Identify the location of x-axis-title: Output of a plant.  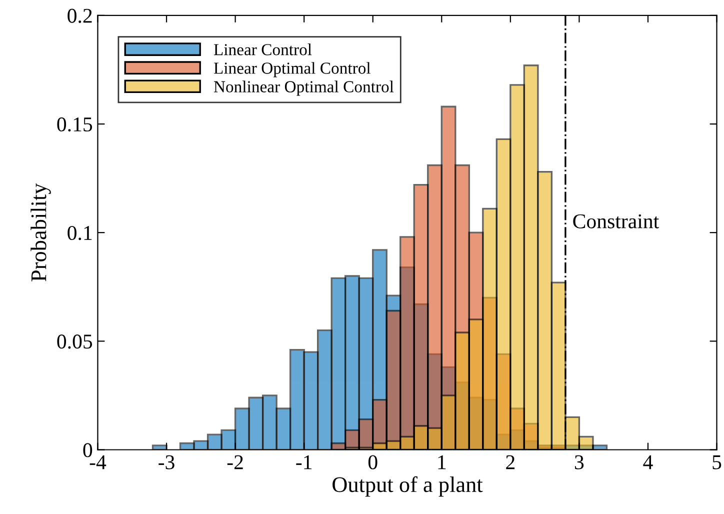
(407, 486).